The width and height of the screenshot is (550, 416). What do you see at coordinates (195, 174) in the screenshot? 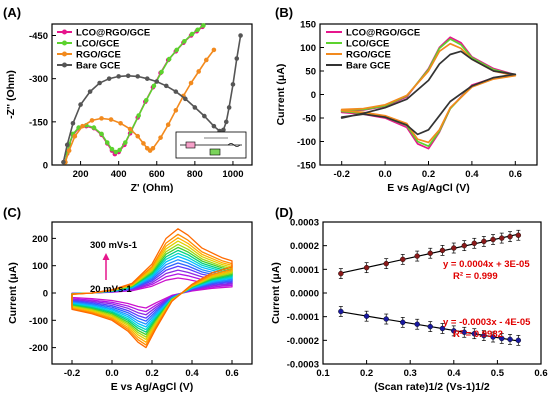
I see `x-tick-label: 800` at bounding box center [195, 174].